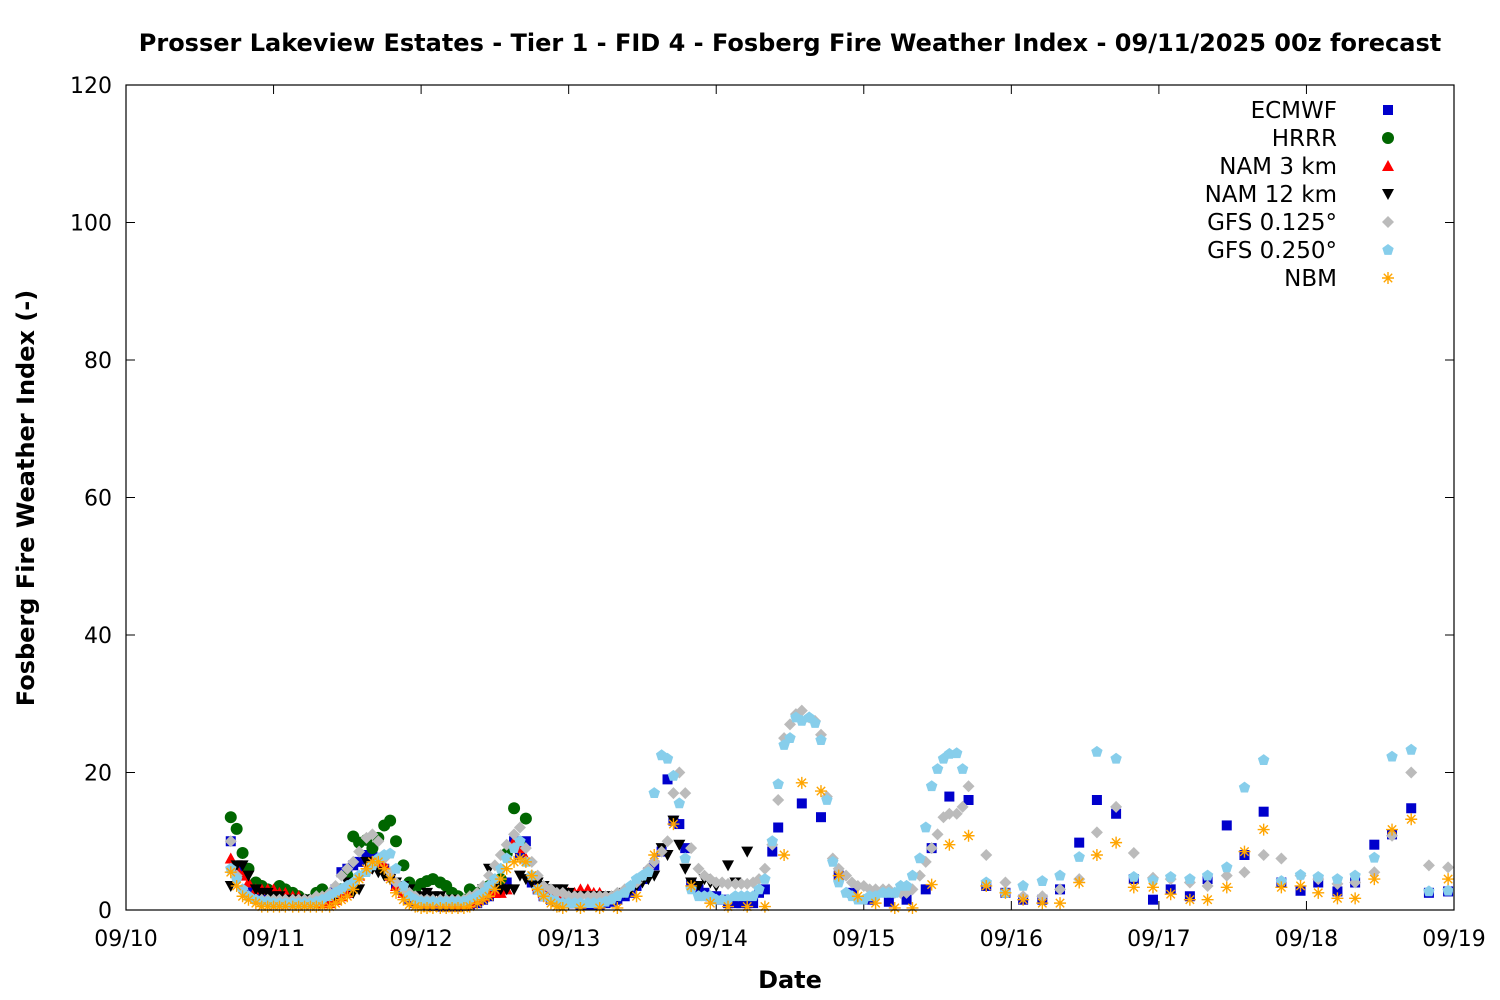 This screenshot has height=1000, width=1500. I want to click on x-tick-label: 09/17, so click(1158, 939).